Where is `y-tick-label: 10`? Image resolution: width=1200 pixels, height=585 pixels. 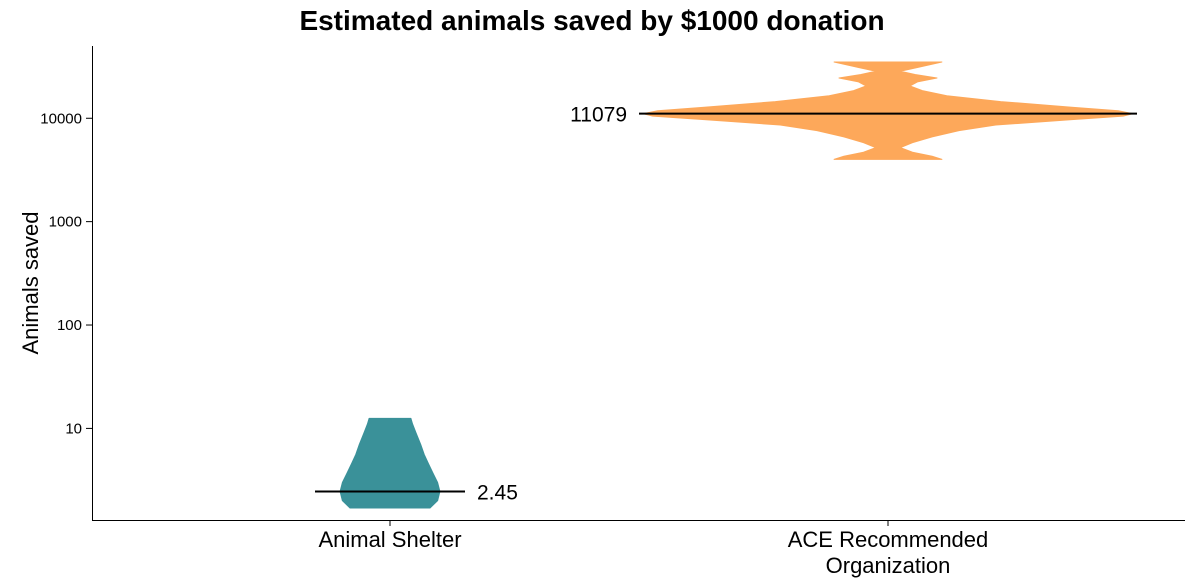
y-tick-label: 10 is located at coordinates (73, 428).